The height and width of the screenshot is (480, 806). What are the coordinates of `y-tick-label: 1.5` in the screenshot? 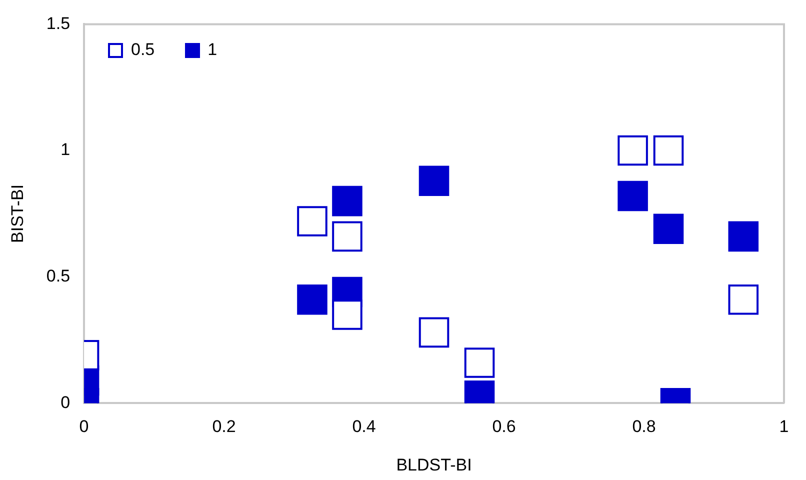 It's located at (58, 23).